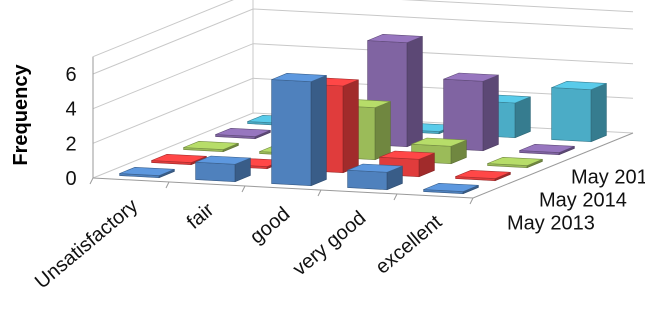 This screenshot has width=645, height=325. What do you see at coordinates (553, 165) in the screenshot?
I see `depth-axis` at bounding box center [553, 165].